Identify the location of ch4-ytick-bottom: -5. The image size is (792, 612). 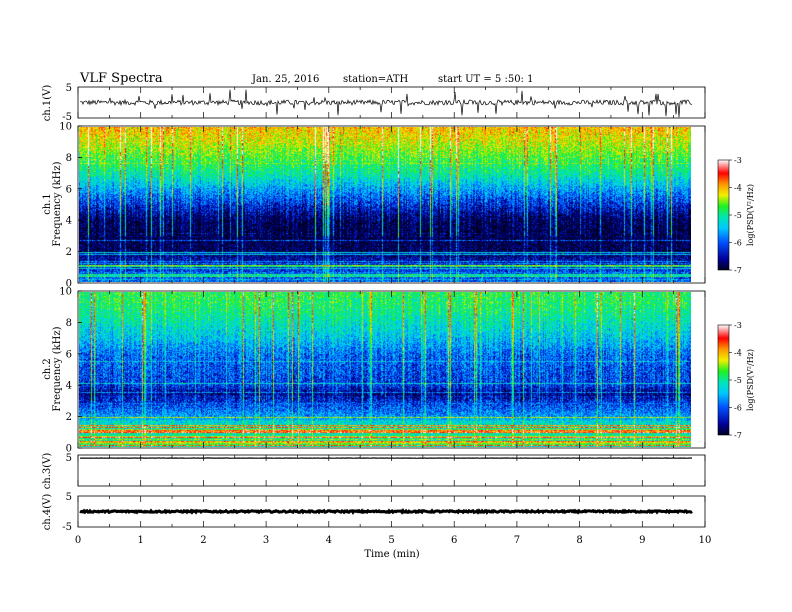
(67, 527).